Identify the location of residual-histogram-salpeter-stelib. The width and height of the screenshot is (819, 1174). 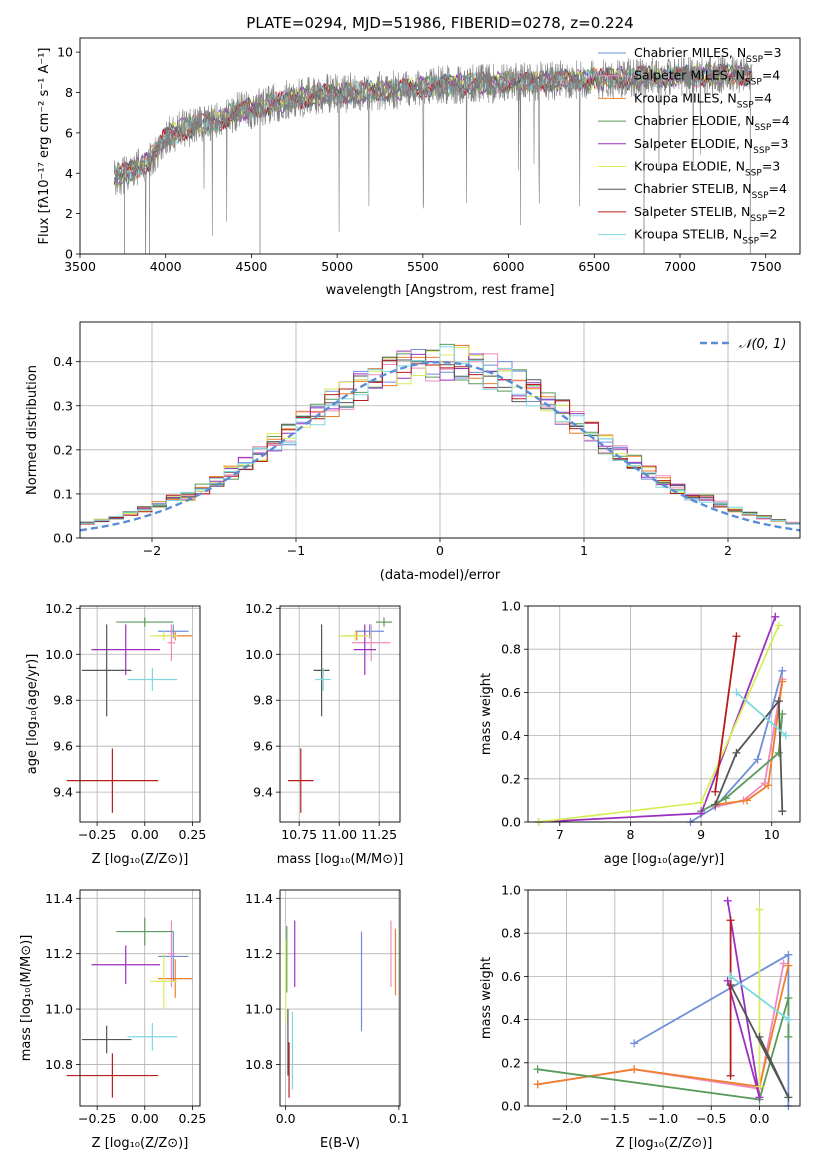
(440, 442).